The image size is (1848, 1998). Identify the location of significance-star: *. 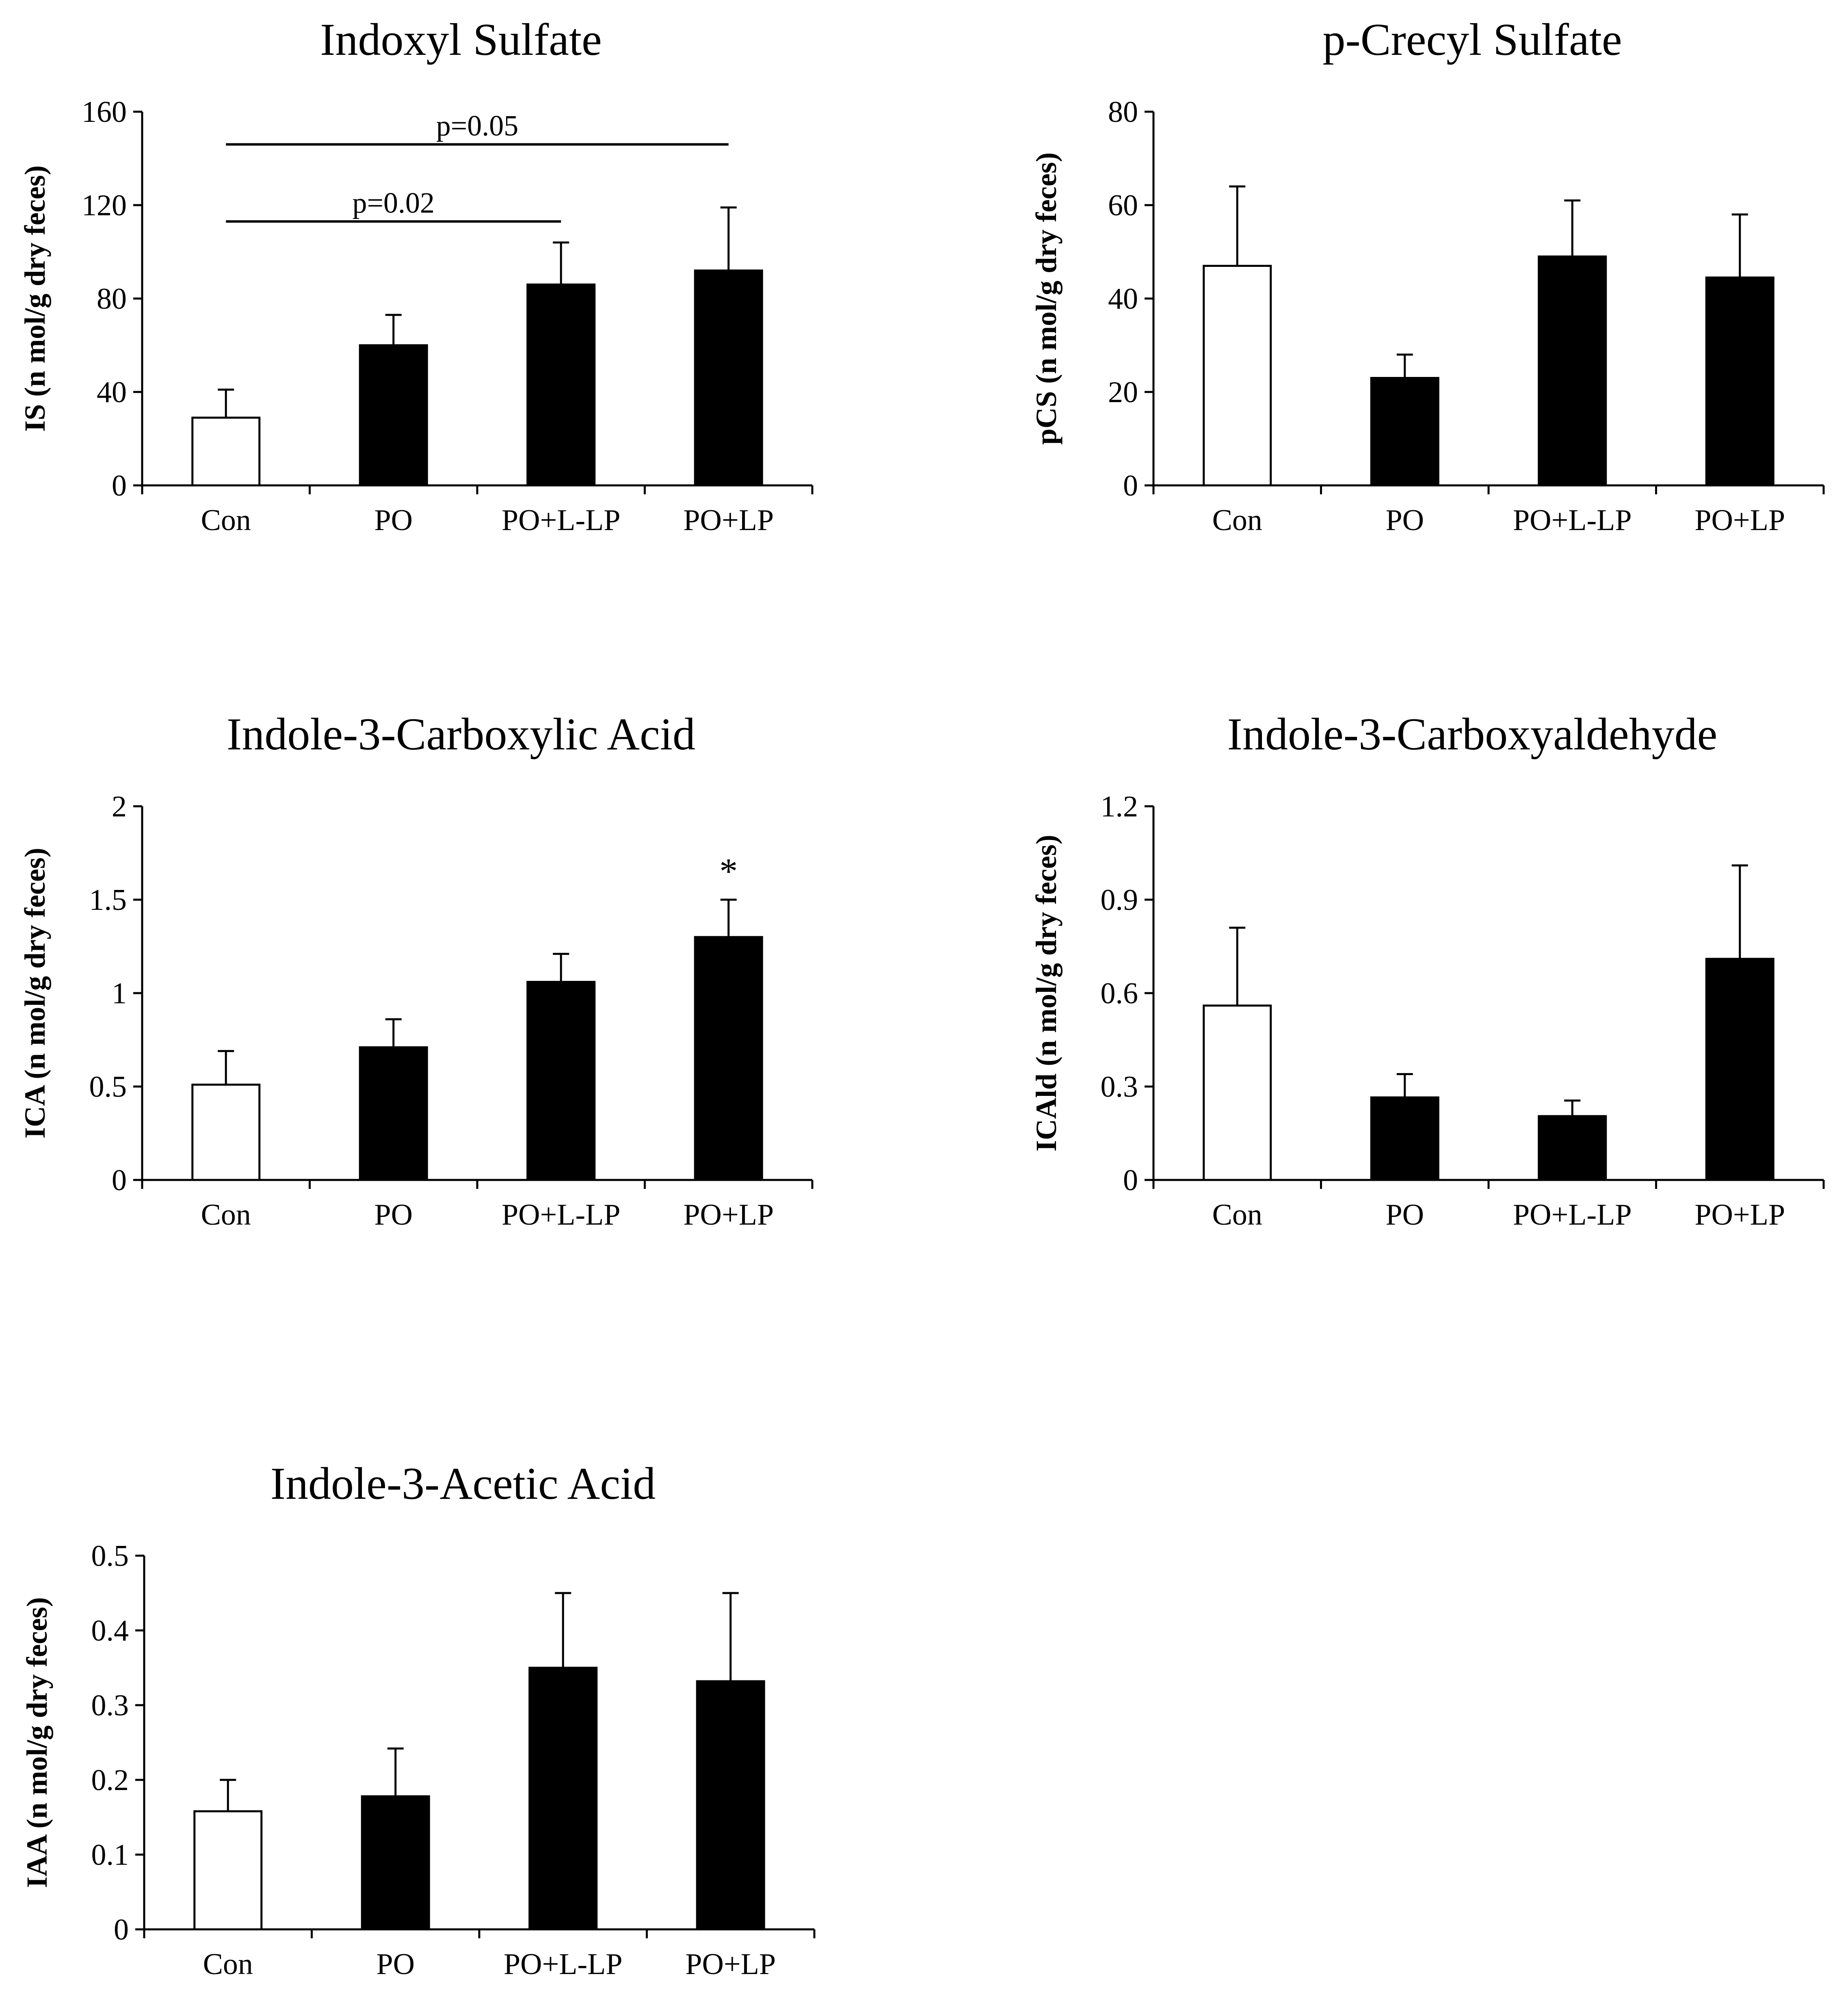
(728, 872).